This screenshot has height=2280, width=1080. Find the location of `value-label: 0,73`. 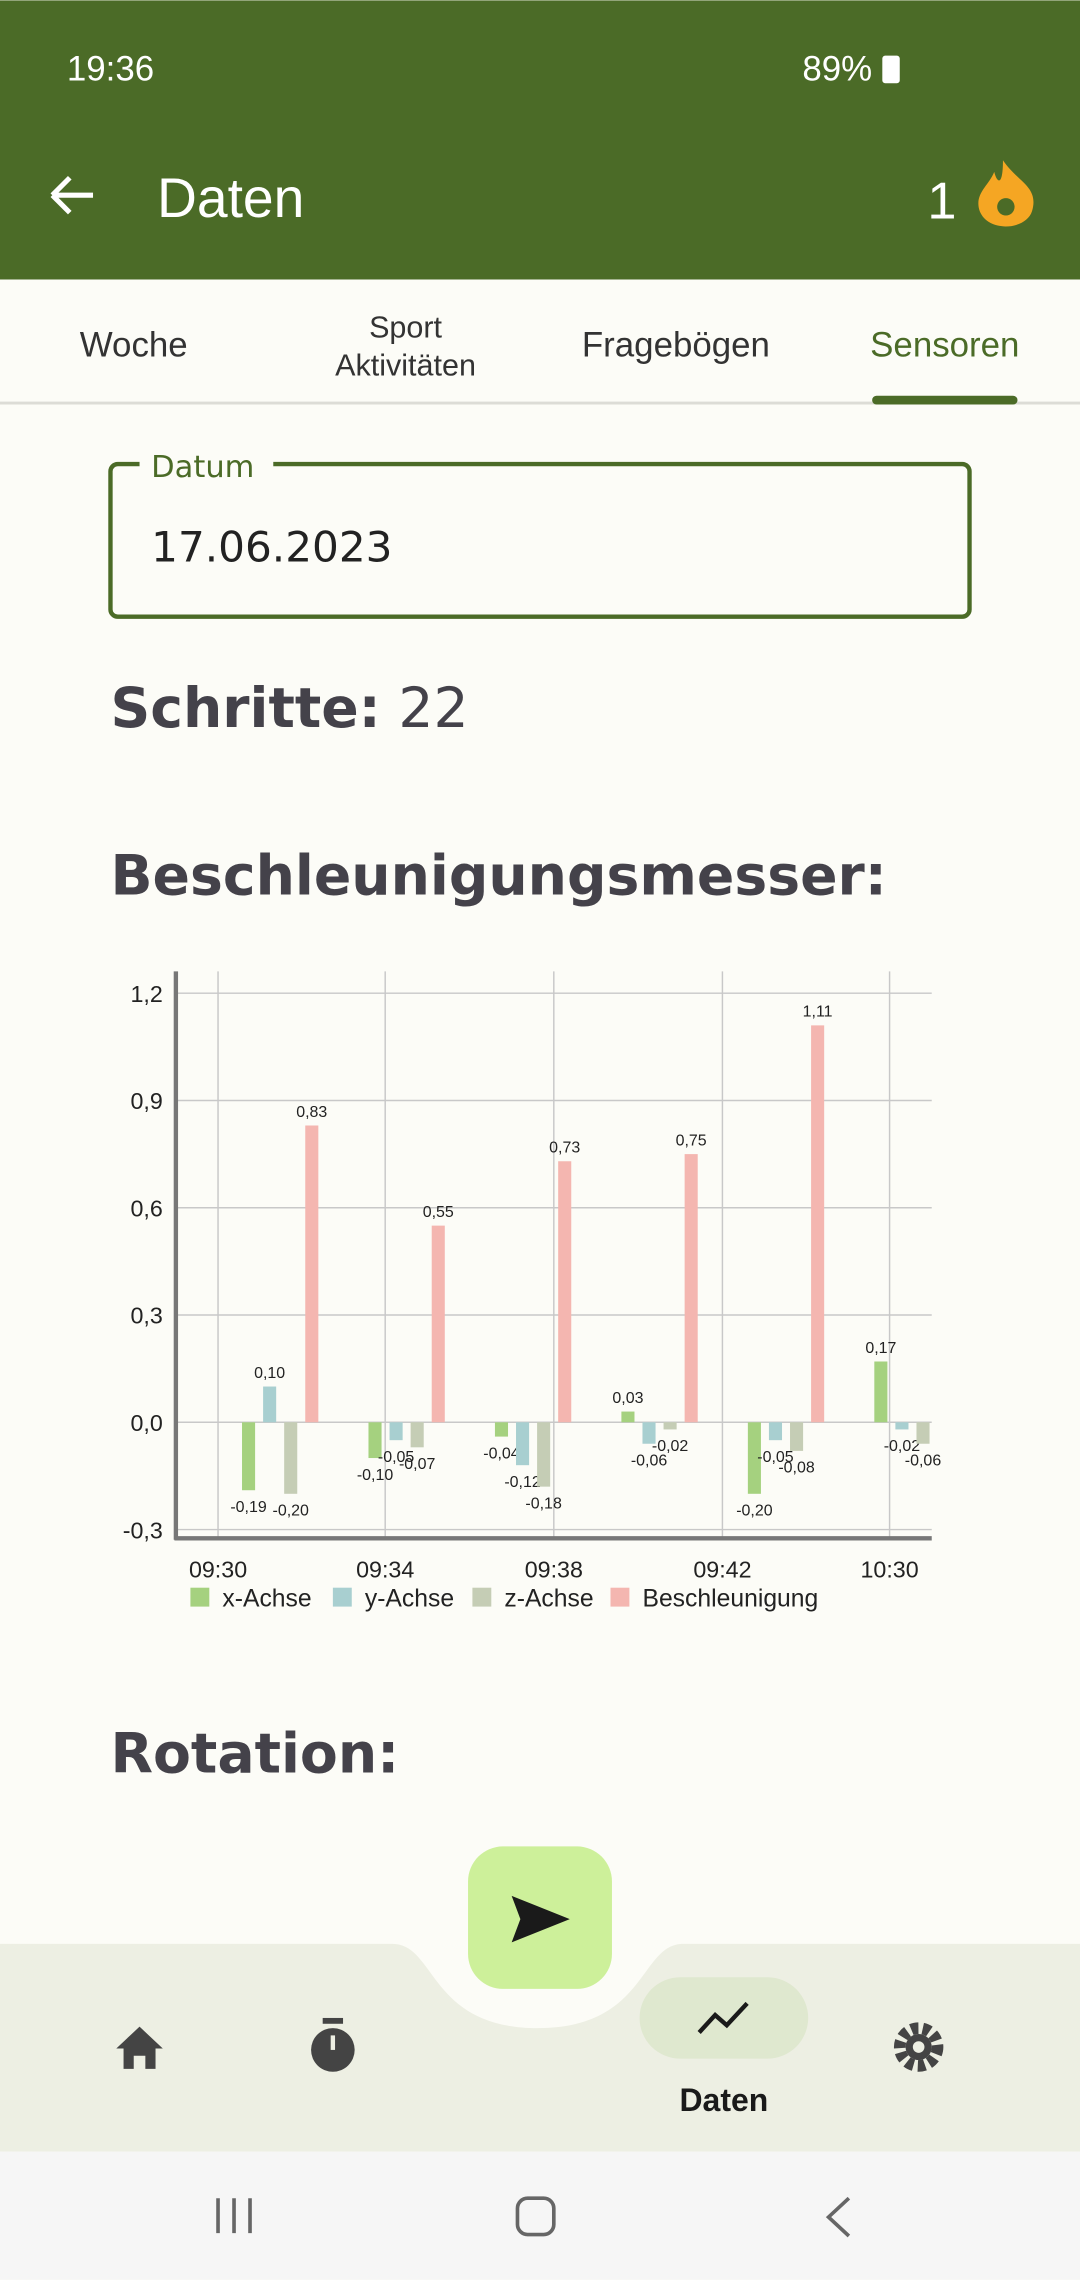

value-label: 0,73 is located at coordinates (564, 1148).